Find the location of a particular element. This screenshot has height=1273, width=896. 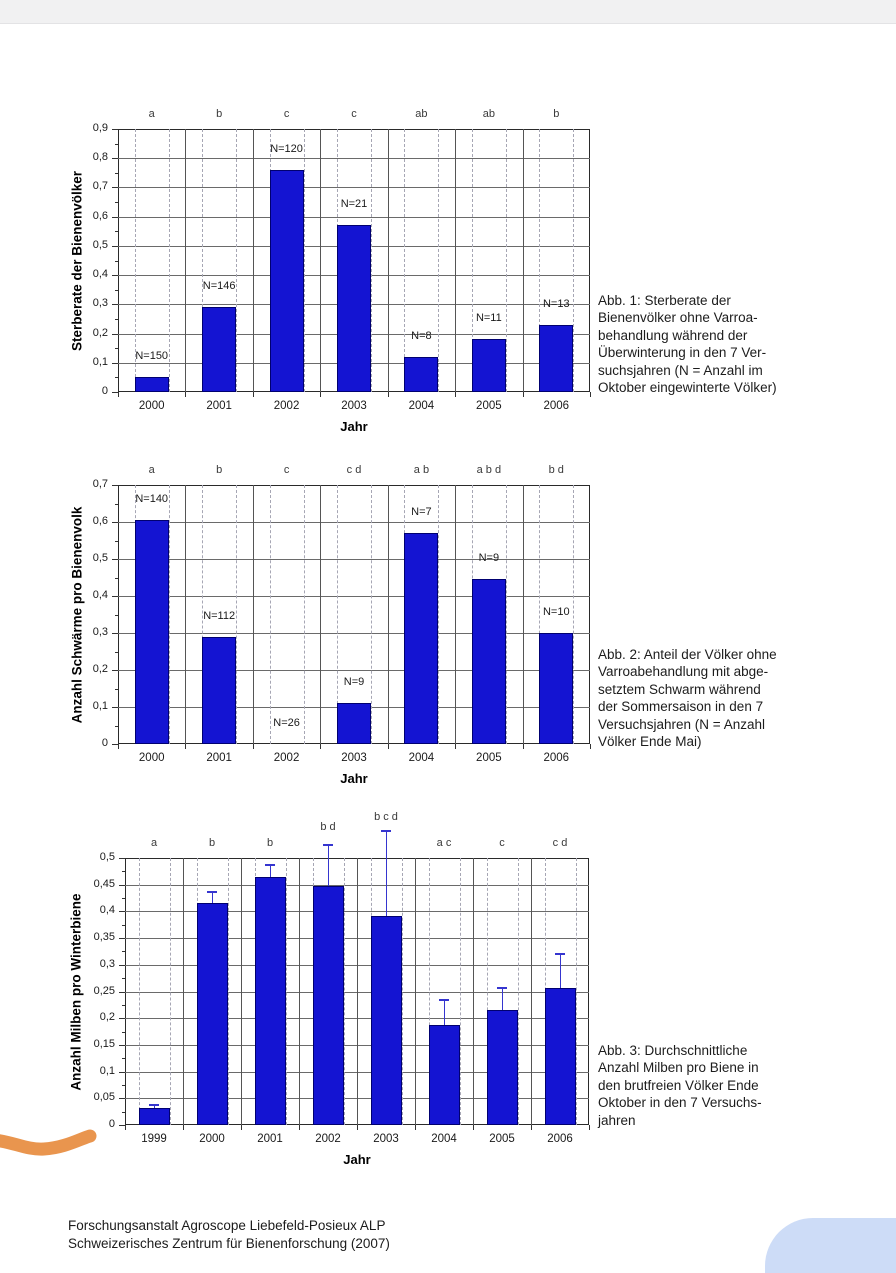

y-tick-label: 0,4 is located at coordinates (100, 595).